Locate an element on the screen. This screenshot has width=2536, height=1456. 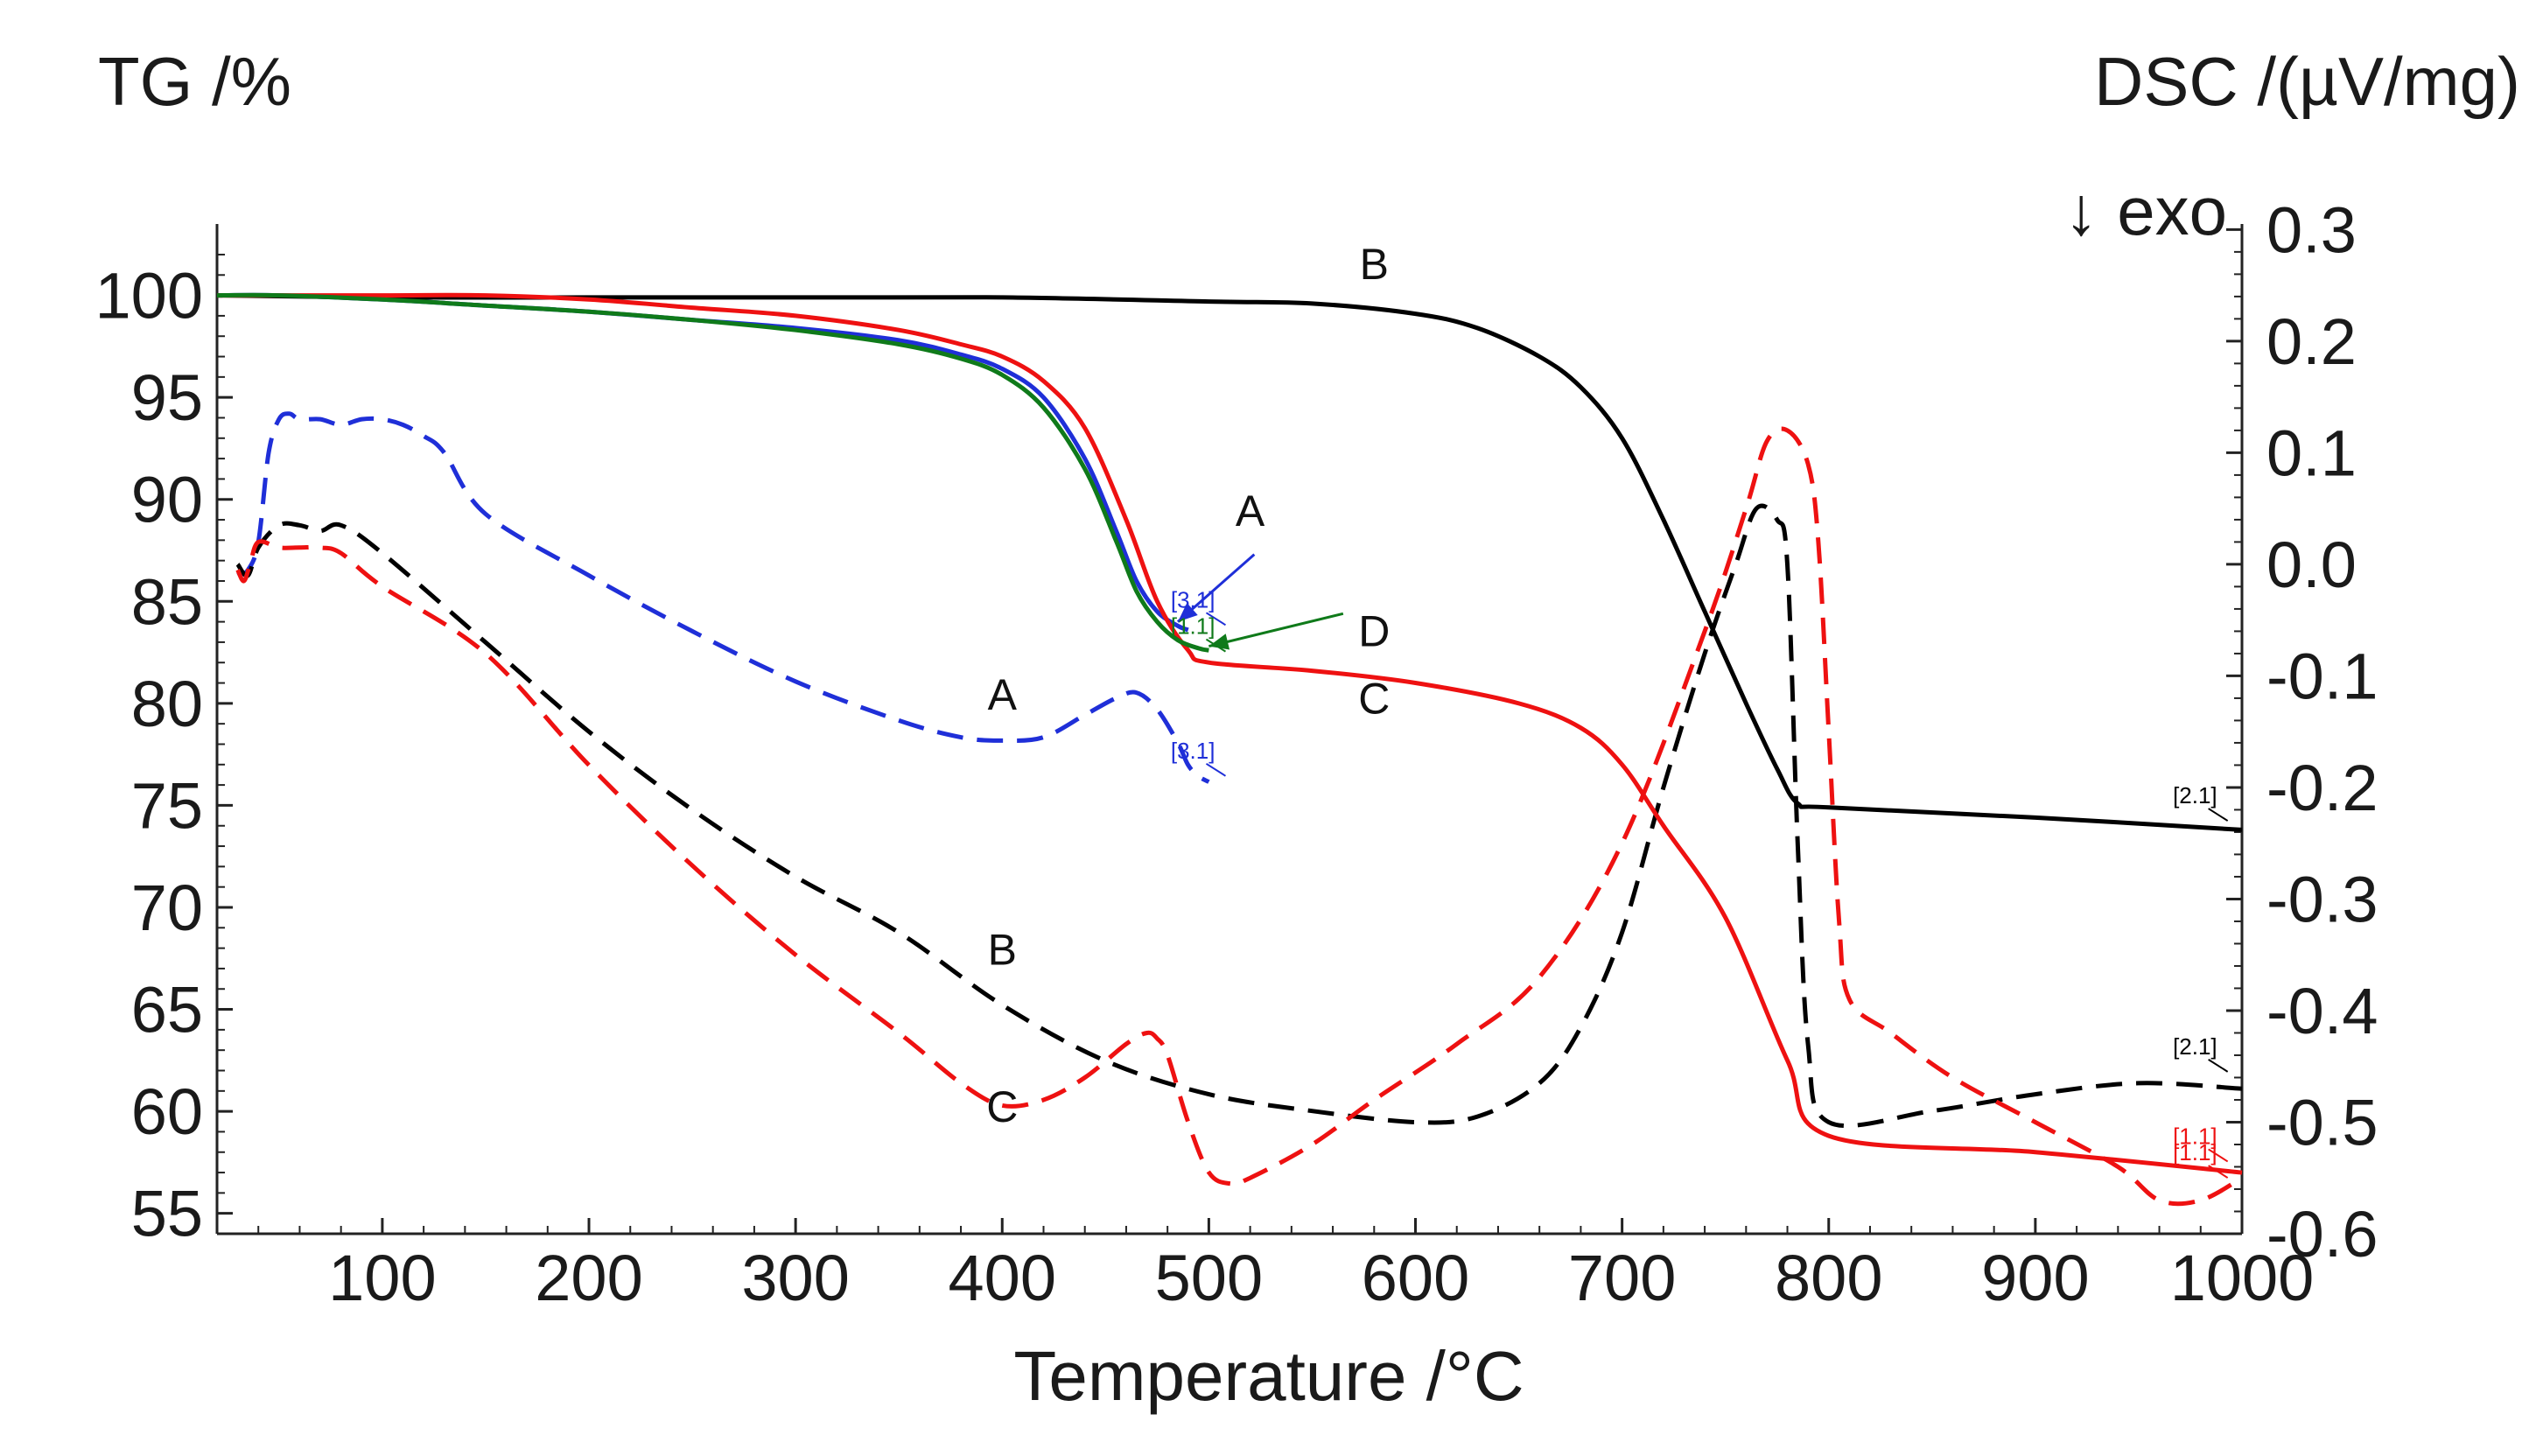
y-left-tick-label: 55 is located at coordinates (167, 1214).